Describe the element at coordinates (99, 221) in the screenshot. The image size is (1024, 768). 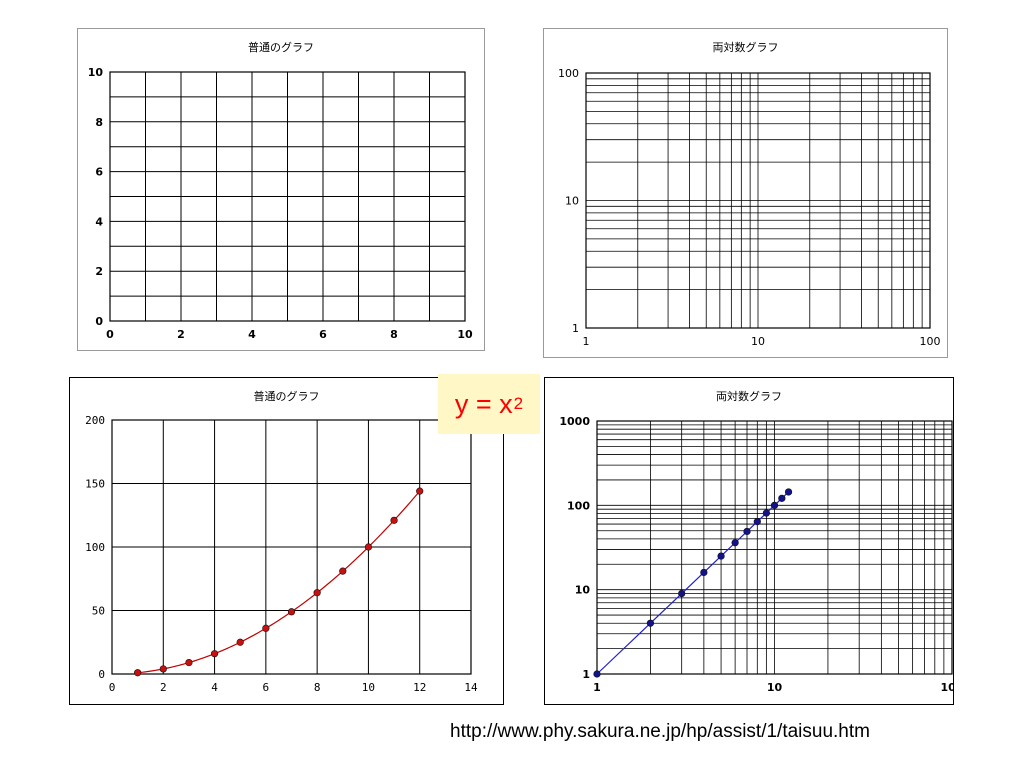
I see `y-tick-label: 4` at that location.